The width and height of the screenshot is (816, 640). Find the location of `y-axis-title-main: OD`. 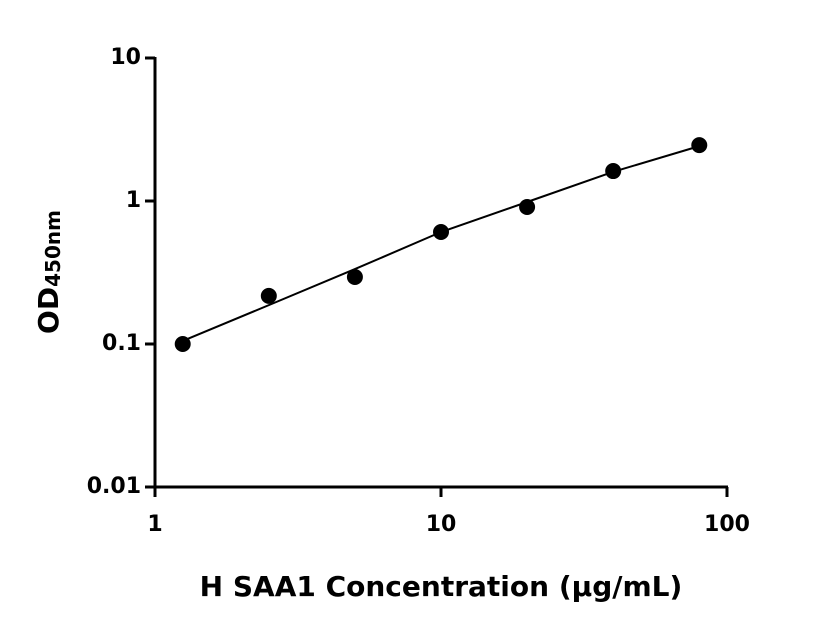

y-axis-title-main: OD is located at coordinates (48, 310).